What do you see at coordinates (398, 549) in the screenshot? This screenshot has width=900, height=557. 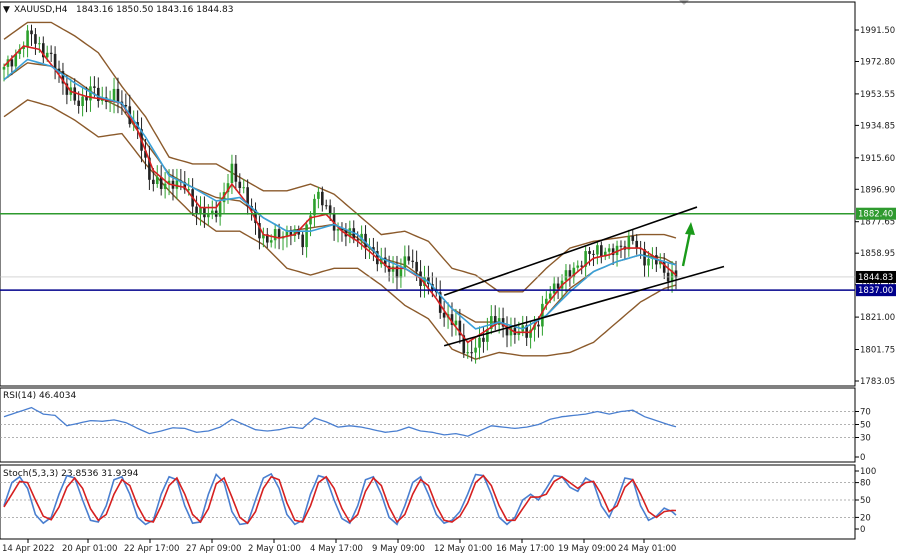 I see `time-tick-label: 9 May 09:00` at bounding box center [398, 549].